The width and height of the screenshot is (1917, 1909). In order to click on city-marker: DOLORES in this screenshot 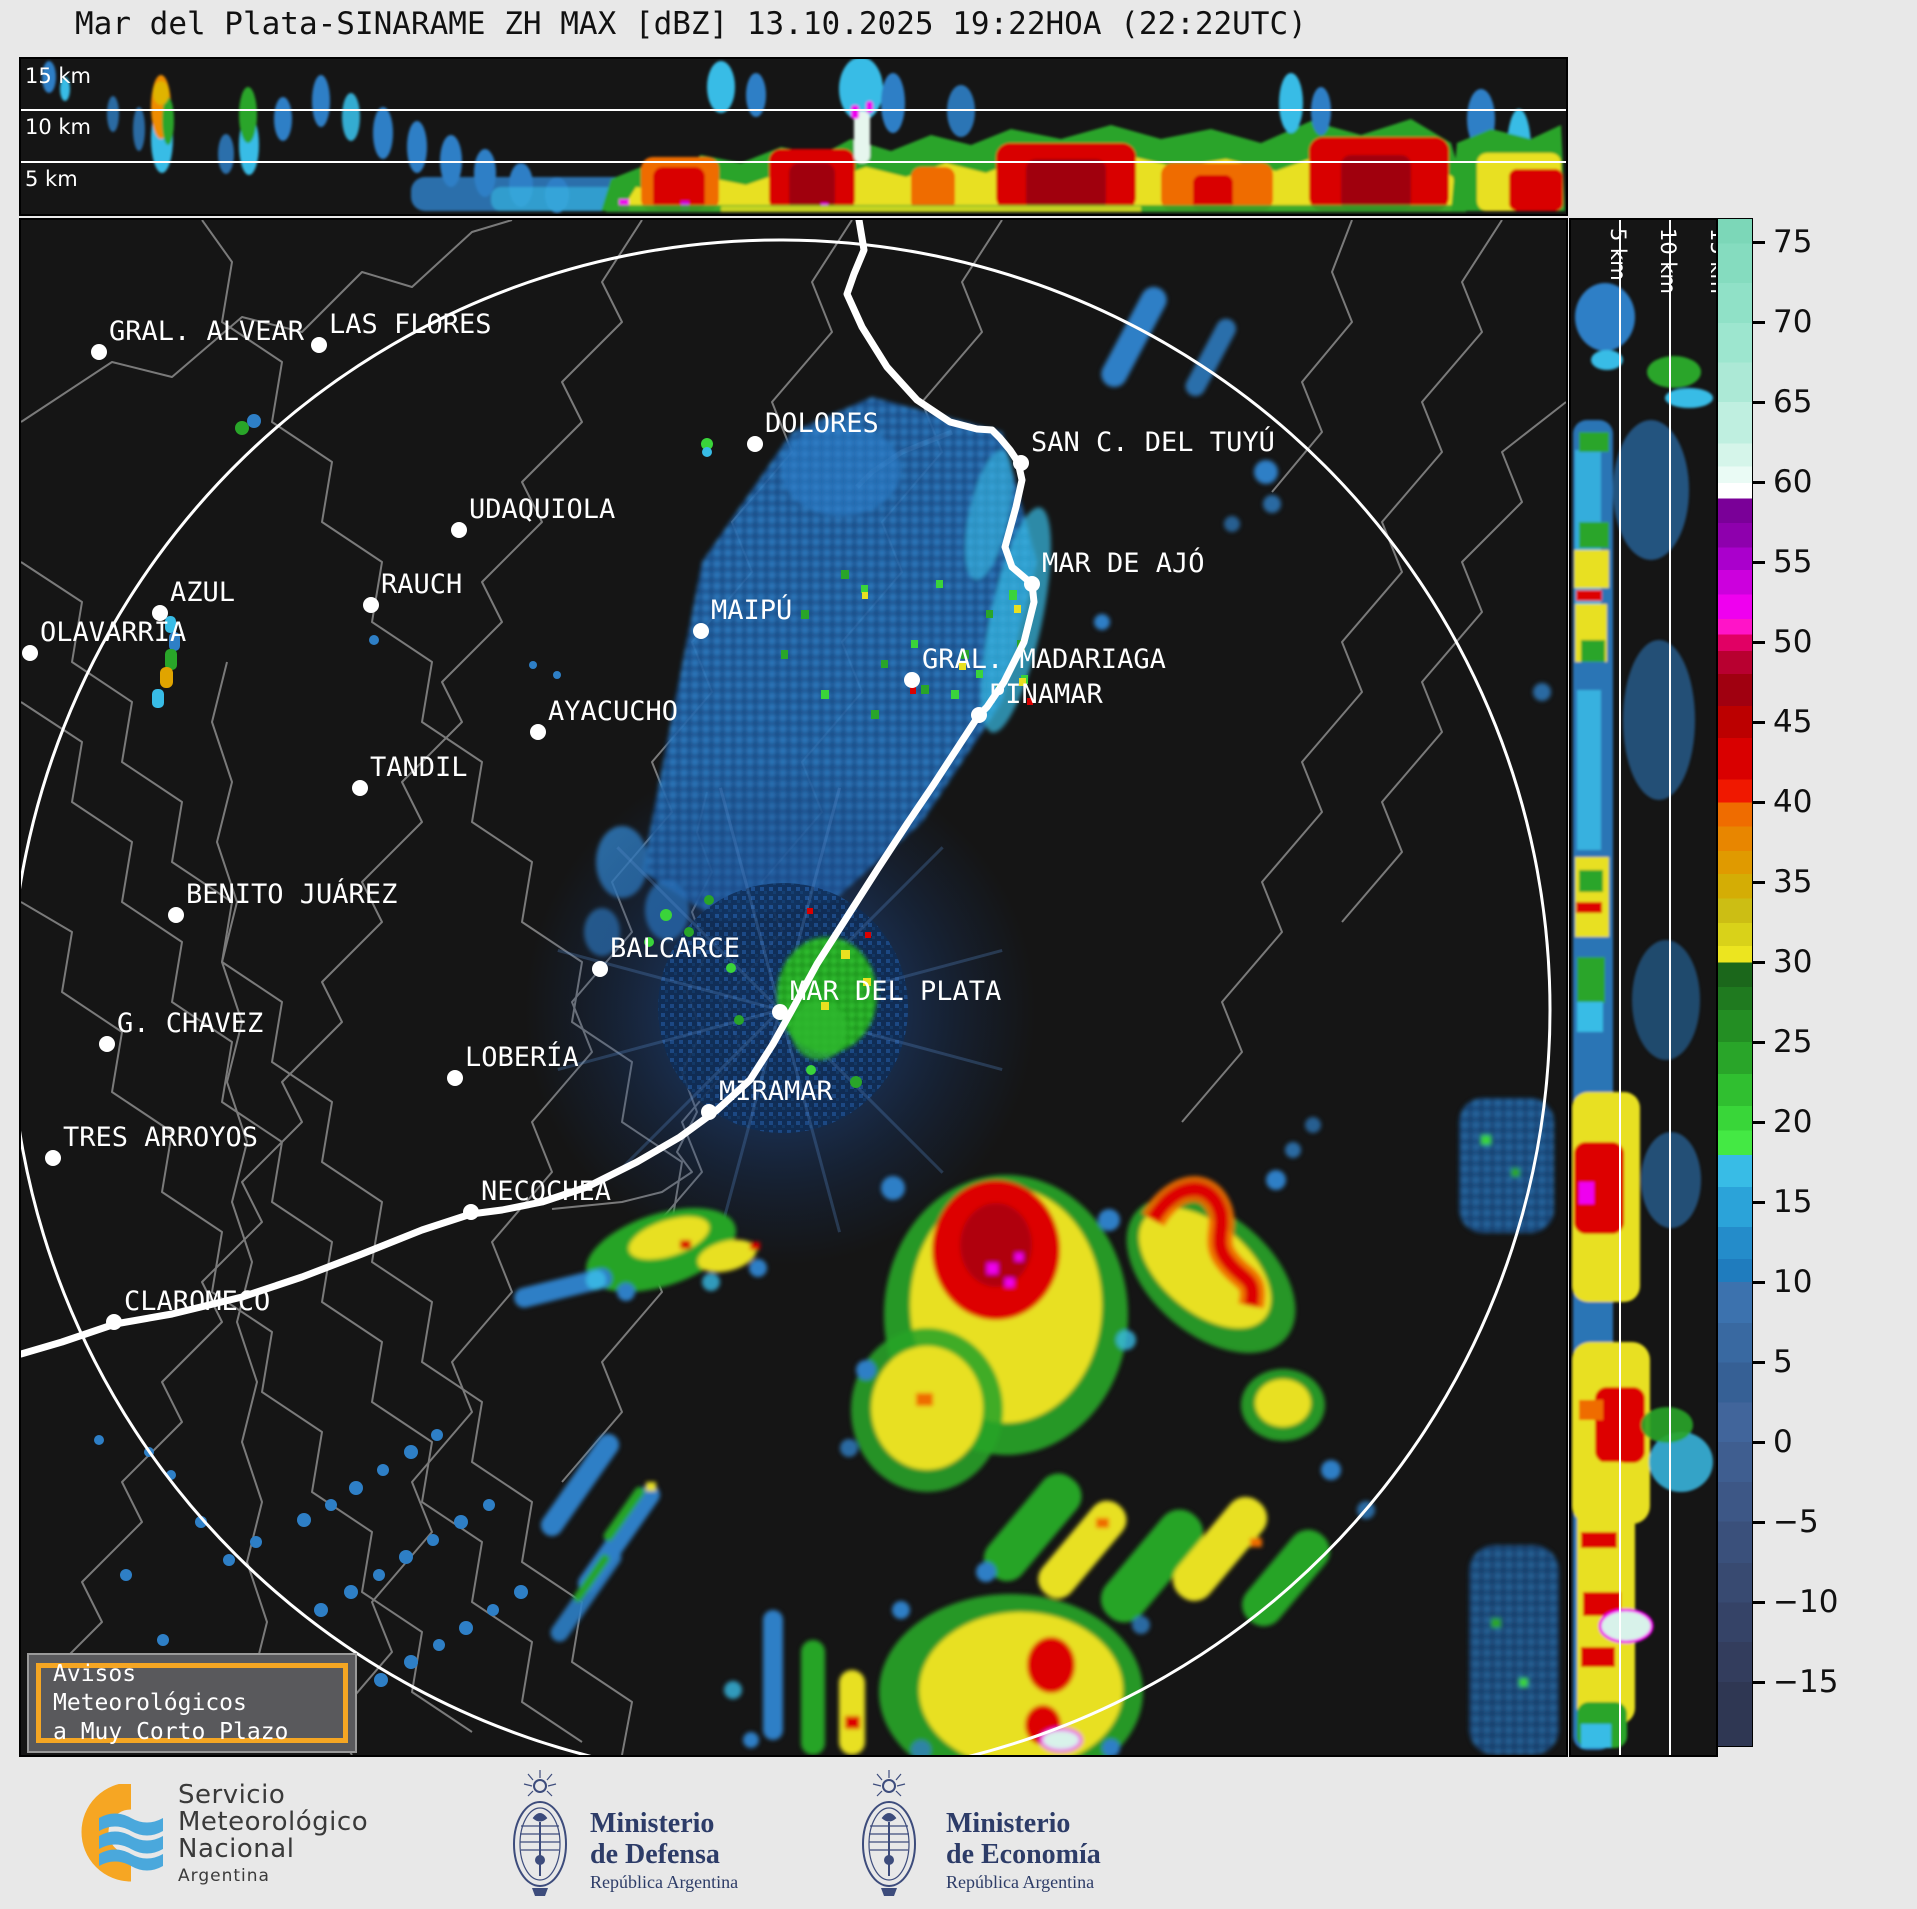, I will do `click(813, 430)`.